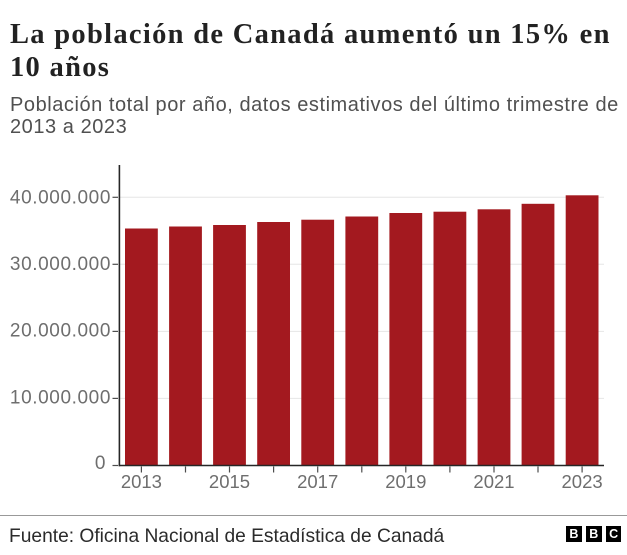 This screenshot has width=627, height=555. Describe the element at coordinates (60, 331) in the screenshot. I see `svg-text: 20.000.000` at that location.